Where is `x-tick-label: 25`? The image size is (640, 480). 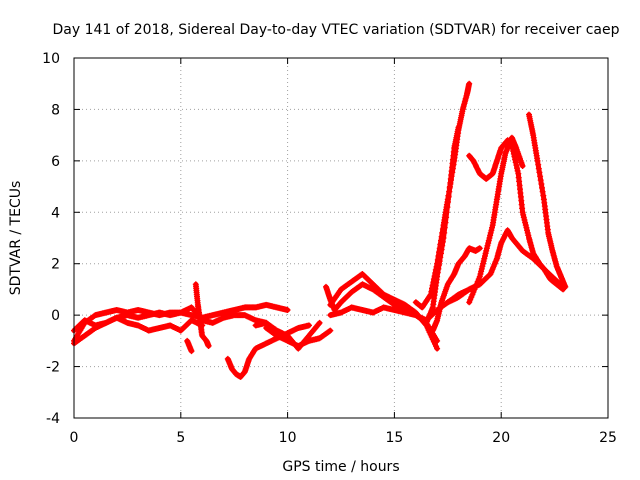
x-tick-label: 25 is located at coordinates (608, 438).